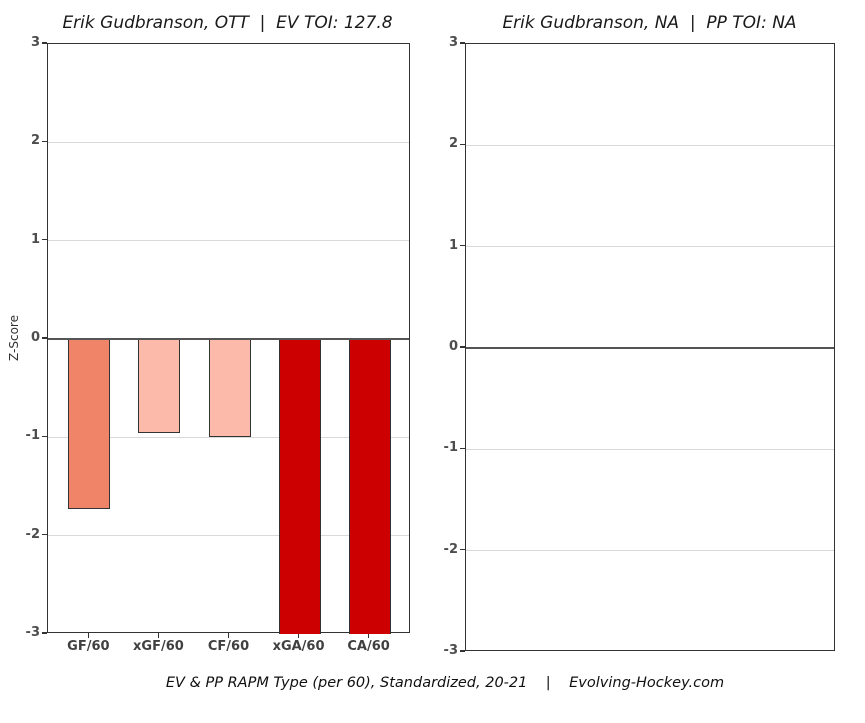 The image size is (865, 723). I want to click on x-tick-label: CA/60, so click(368, 646).